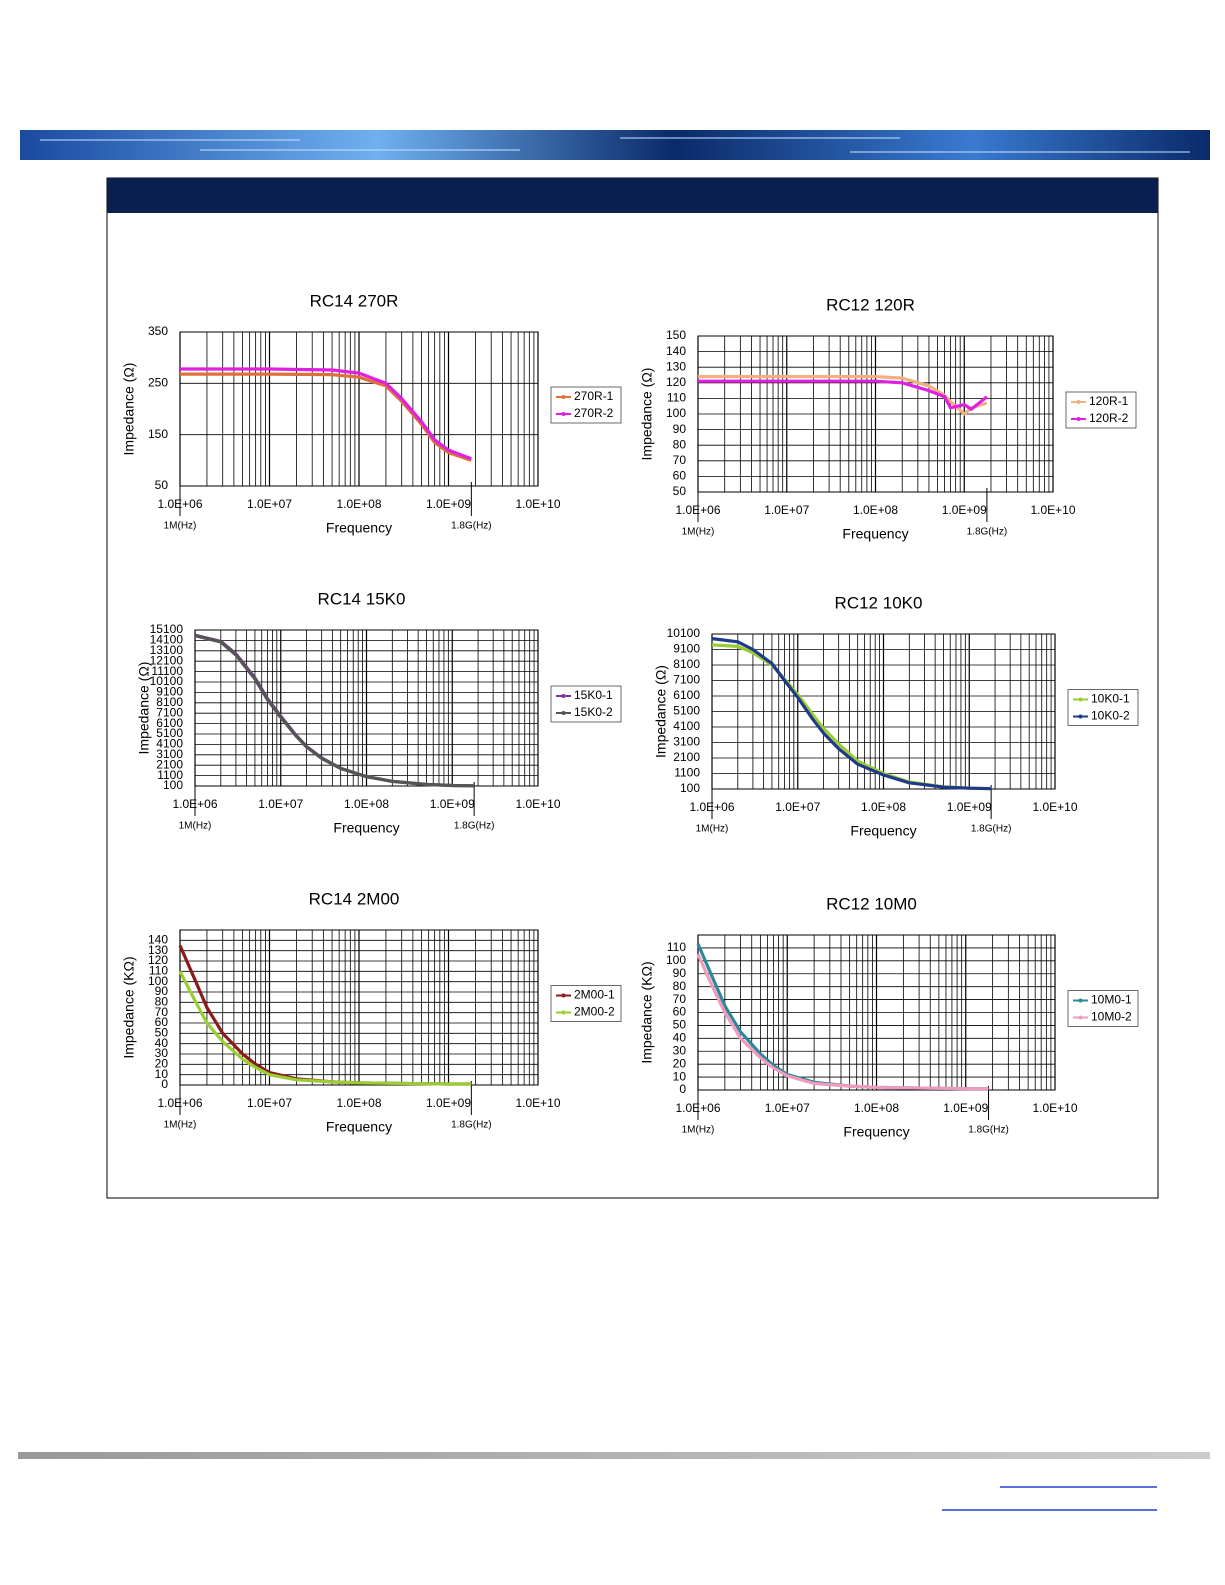  I want to click on y-tick-label: 20, so click(162, 1064).